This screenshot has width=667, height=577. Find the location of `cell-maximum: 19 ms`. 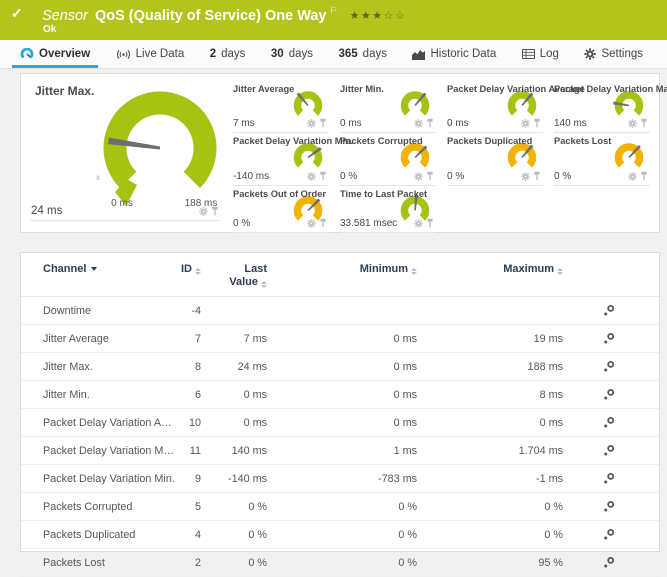

cell-maximum: 19 ms is located at coordinates (548, 338).